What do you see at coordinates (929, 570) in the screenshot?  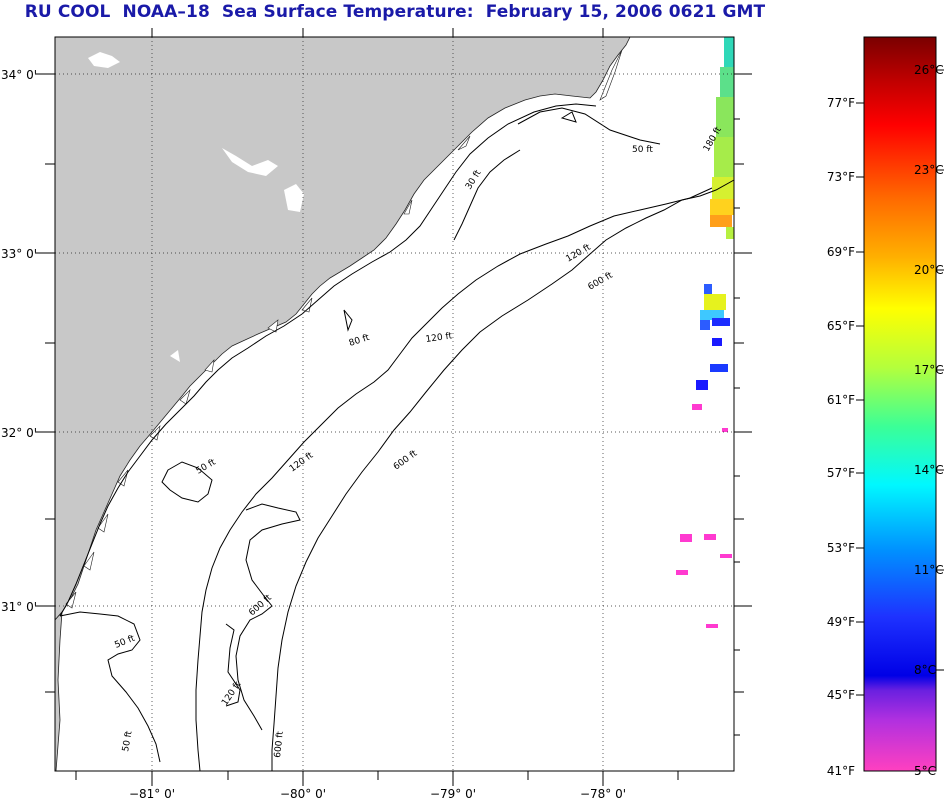 I see `celsius-label: 11°C` at bounding box center [929, 570].